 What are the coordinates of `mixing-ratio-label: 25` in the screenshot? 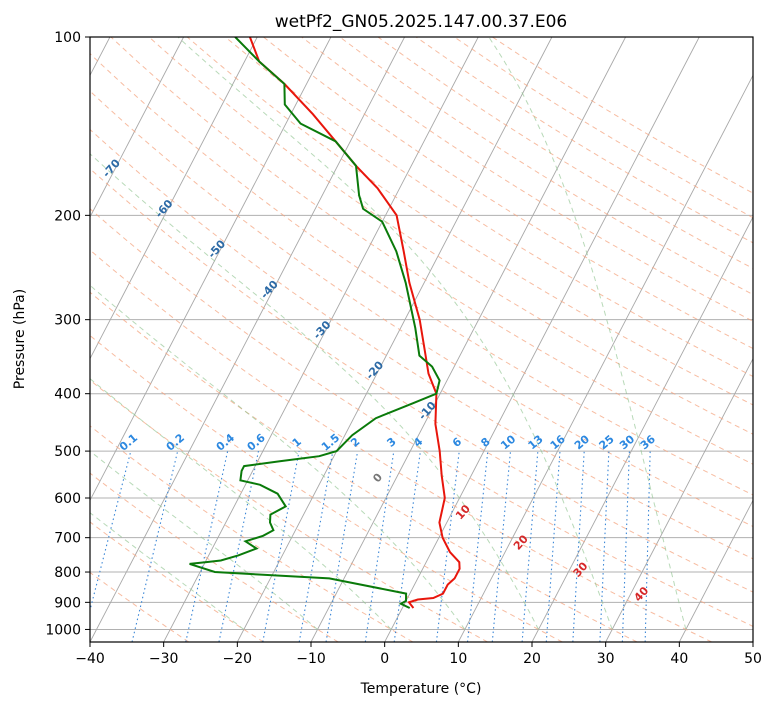 It's located at (607, 443).